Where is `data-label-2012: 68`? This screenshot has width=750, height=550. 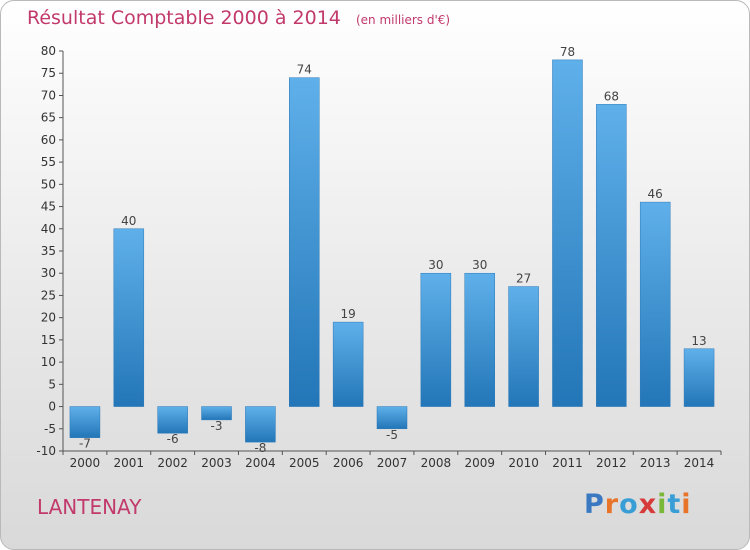
data-label-2012: 68 is located at coordinates (611, 96).